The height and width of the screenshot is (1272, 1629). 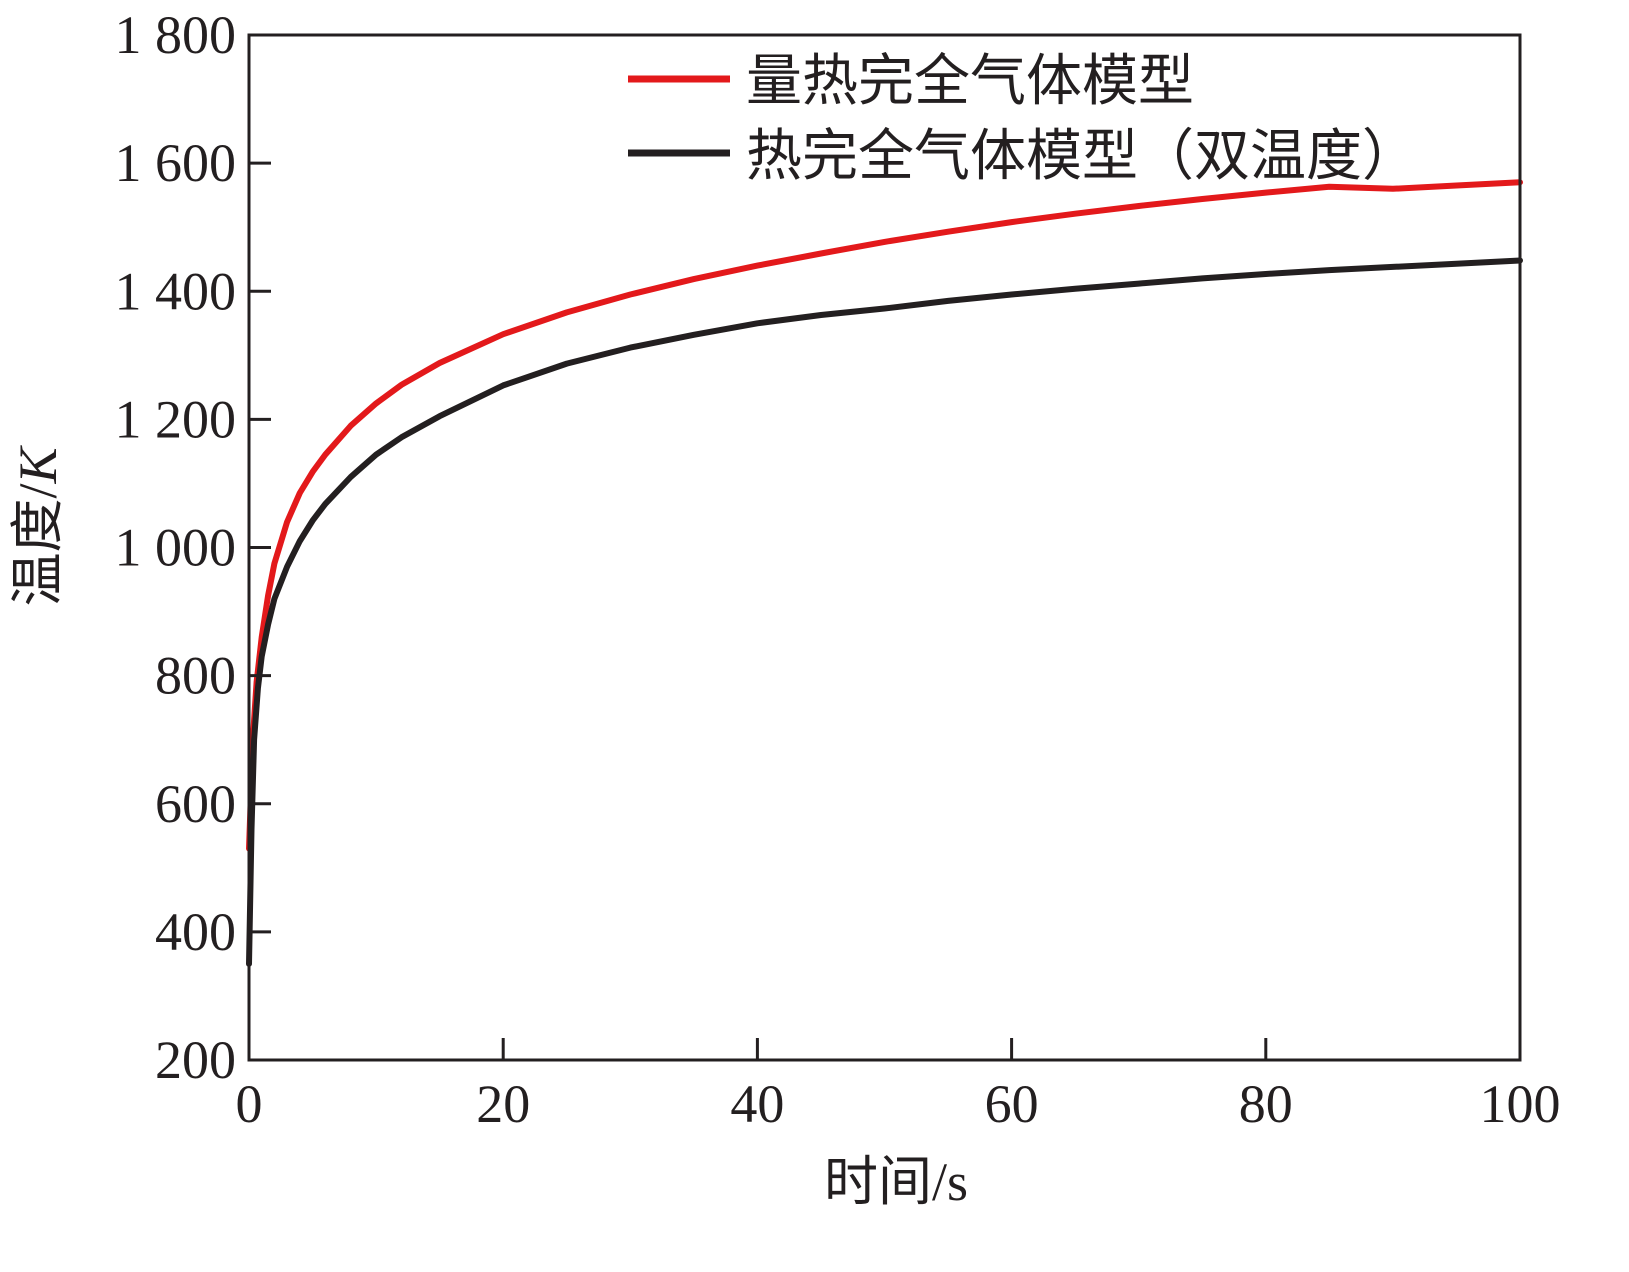 What do you see at coordinates (249, 1104) in the screenshot?
I see `x-tick-label: 0` at bounding box center [249, 1104].